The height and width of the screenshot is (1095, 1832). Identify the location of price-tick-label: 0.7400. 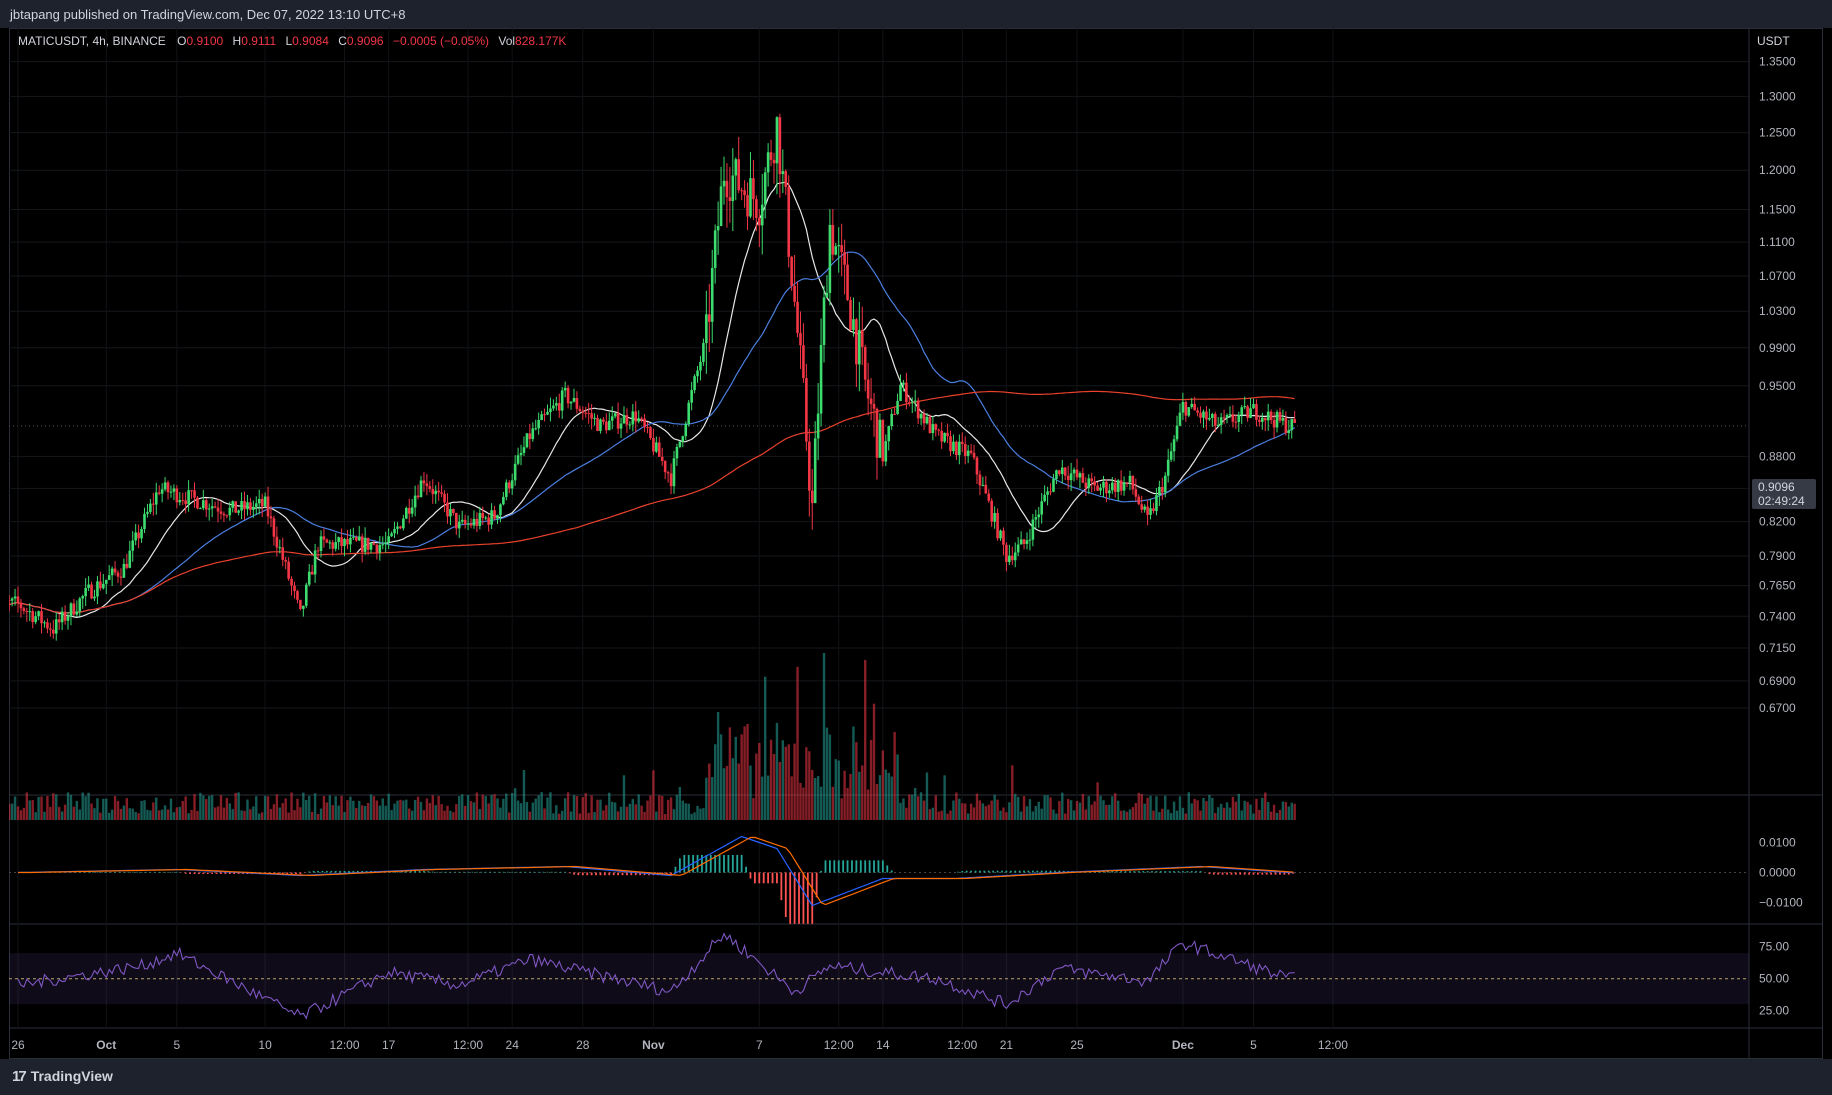
(1777, 616).